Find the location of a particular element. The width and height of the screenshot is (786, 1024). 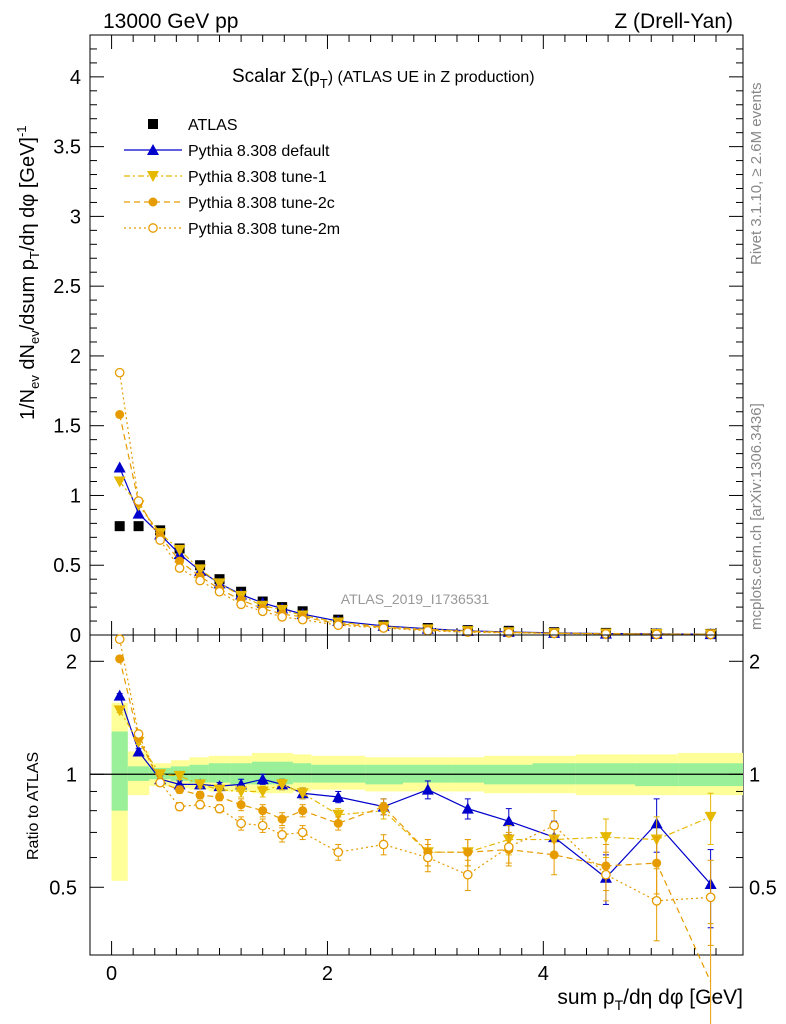

legend-label-pythia-8-308-default: Pythia 8.308 default is located at coordinates (259, 151).